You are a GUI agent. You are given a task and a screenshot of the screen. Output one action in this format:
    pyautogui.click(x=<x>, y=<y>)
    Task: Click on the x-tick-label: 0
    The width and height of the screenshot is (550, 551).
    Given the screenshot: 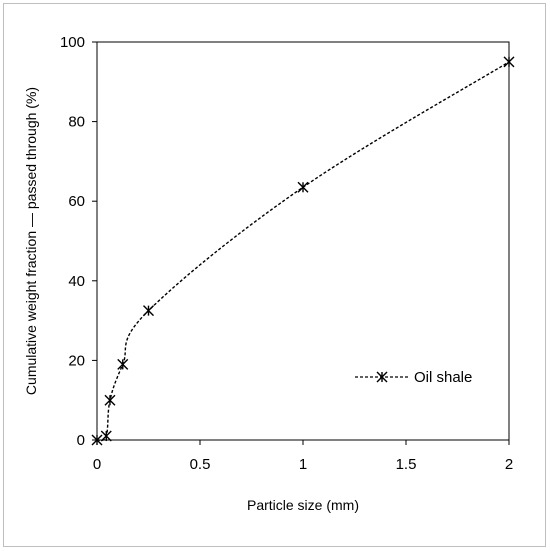 What is the action you would take?
    pyautogui.click(x=97, y=464)
    